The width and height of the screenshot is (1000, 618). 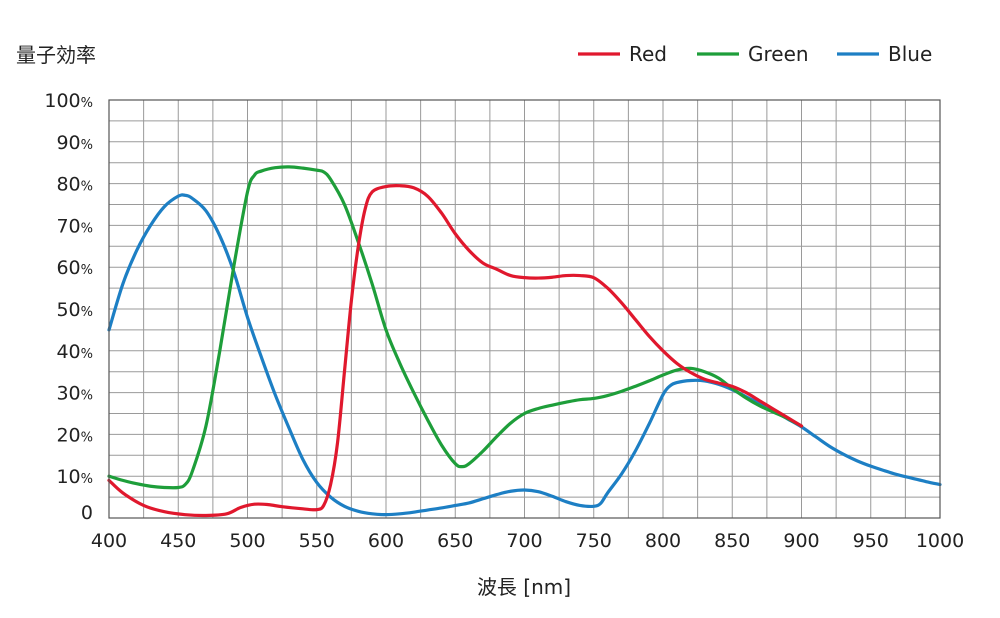 I want to click on y-axis-ticks: 0 10% 20% 30% 40% 50% 60% 70% 80% 90% 100%, so click(x=68, y=307).